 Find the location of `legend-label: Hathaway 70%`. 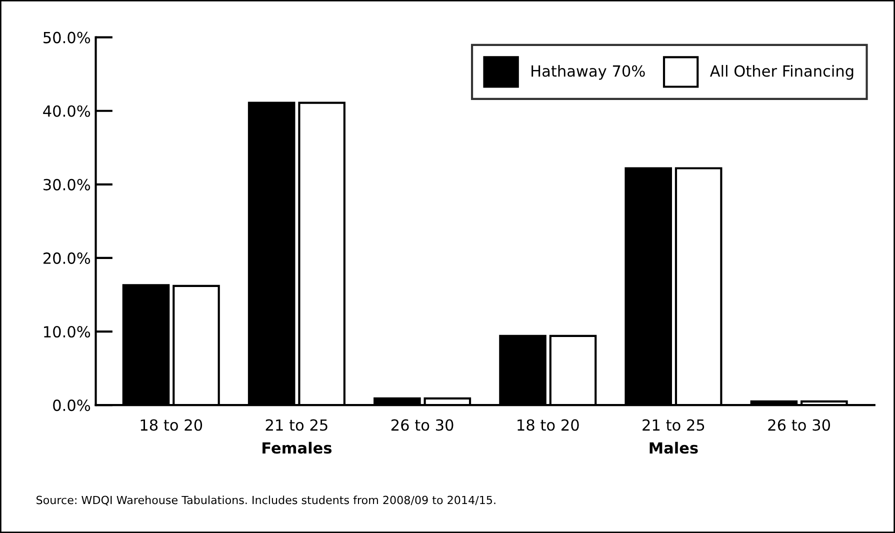

legend-label: Hathaway 70% is located at coordinates (588, 72).